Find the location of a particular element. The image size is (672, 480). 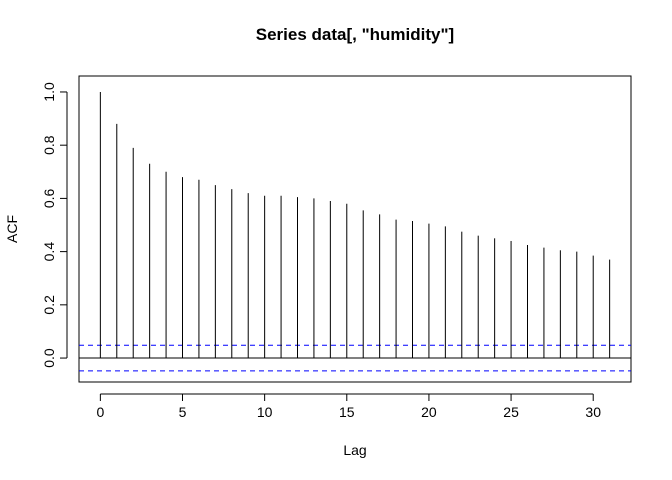

x-tick-label: 0 is located at coordinates (100, 412).